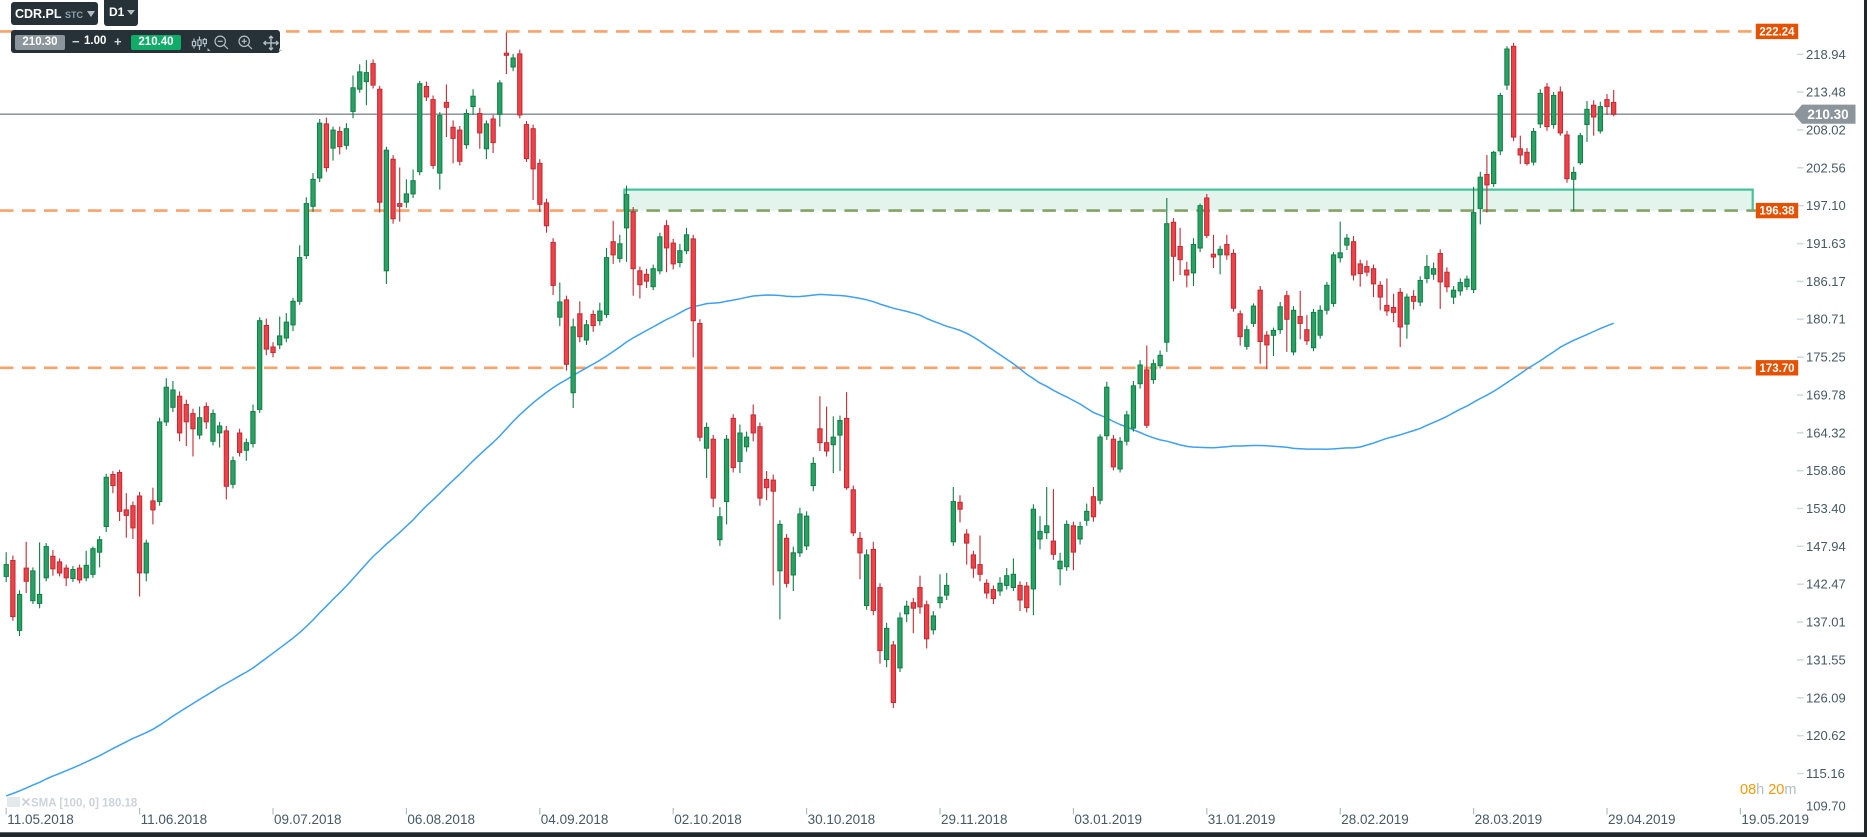 This screenshot has height=837, width=1867. What do you see at coordinates (1826, 546) in the screenshot?
I see `svg-text: 147.94` at bounding box center [1826, 546].